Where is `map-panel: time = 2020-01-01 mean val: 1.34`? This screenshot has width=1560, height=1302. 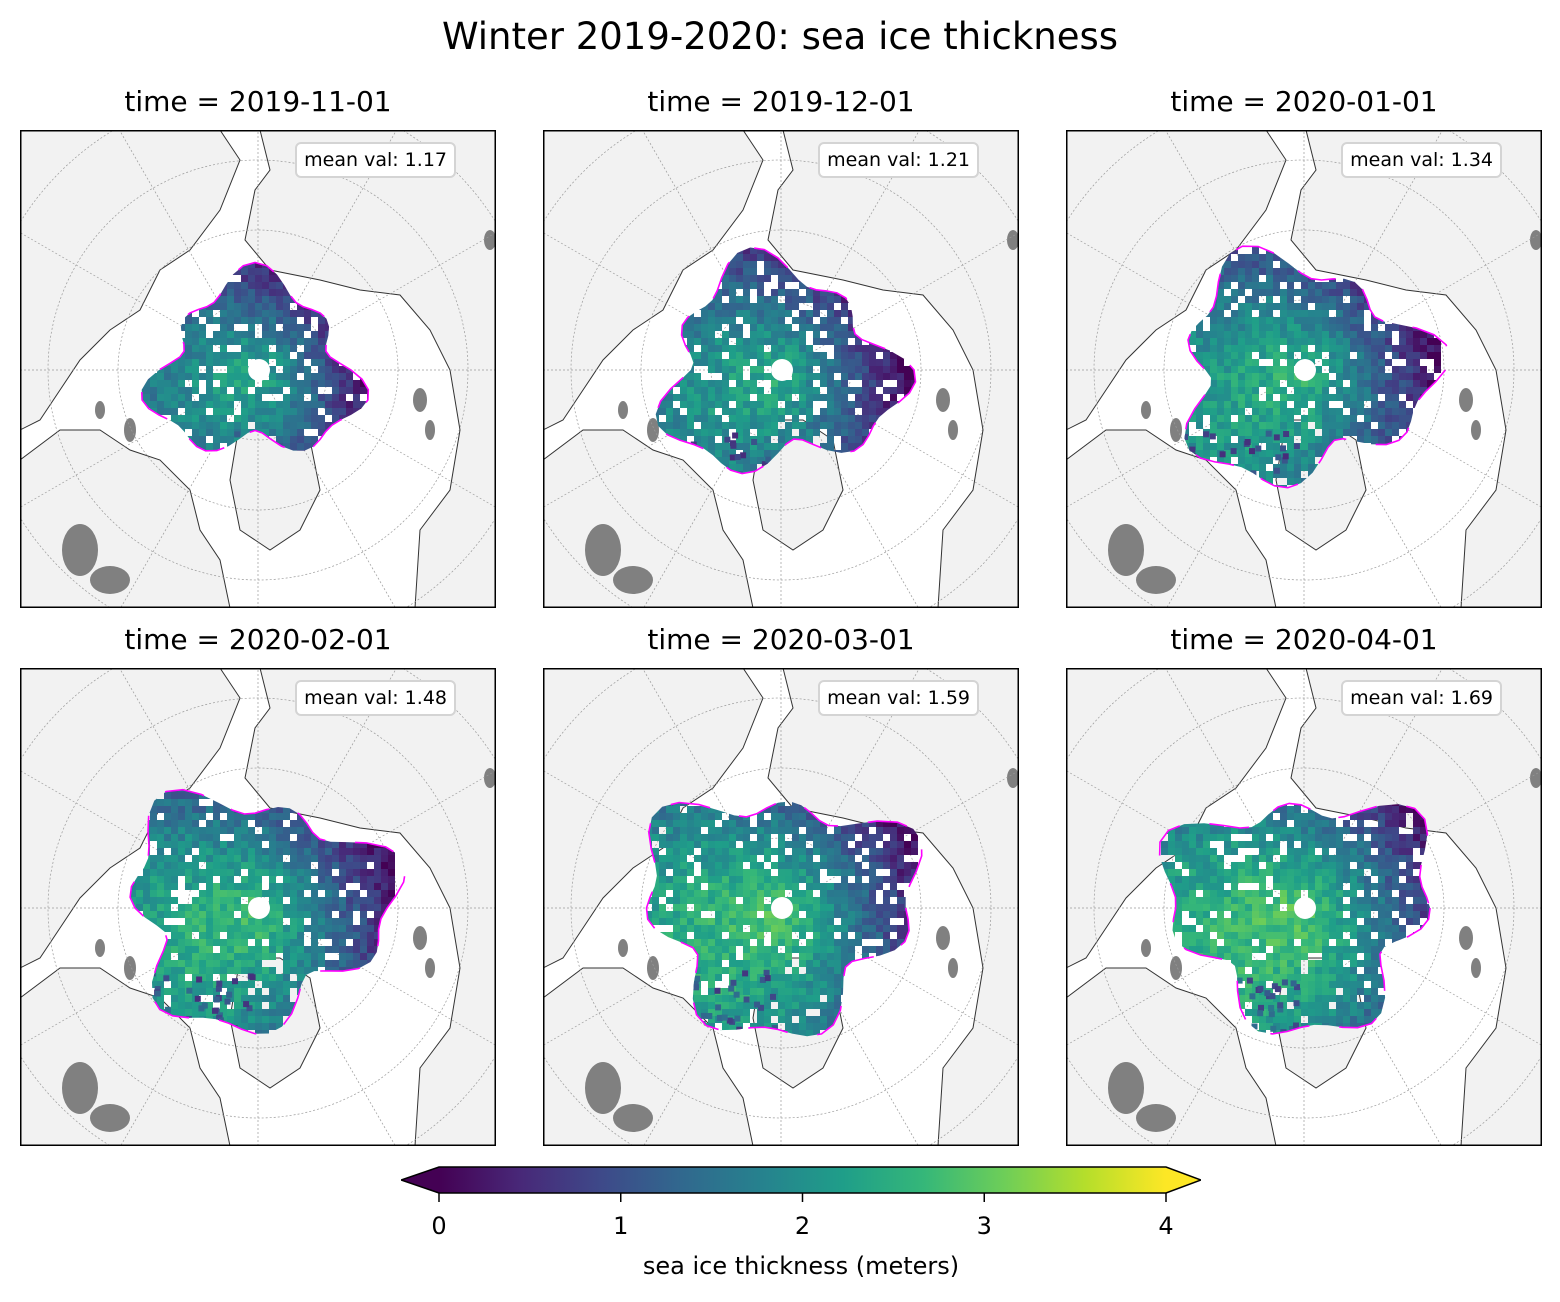 map-panel: time = 2020-01-01 mean val: 1.34 is located at coordinates (1304, 346).